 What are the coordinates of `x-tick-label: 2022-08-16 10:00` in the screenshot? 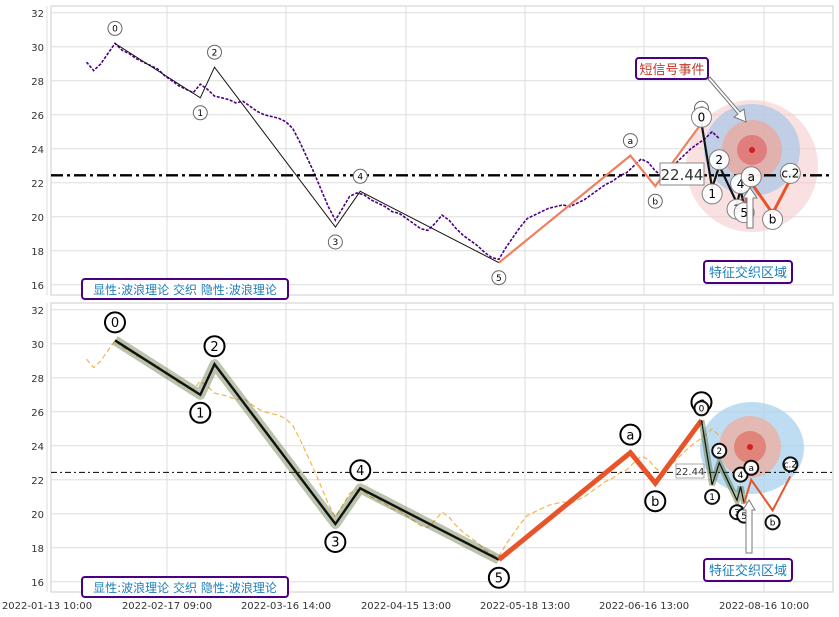 It's located at (764, 606).